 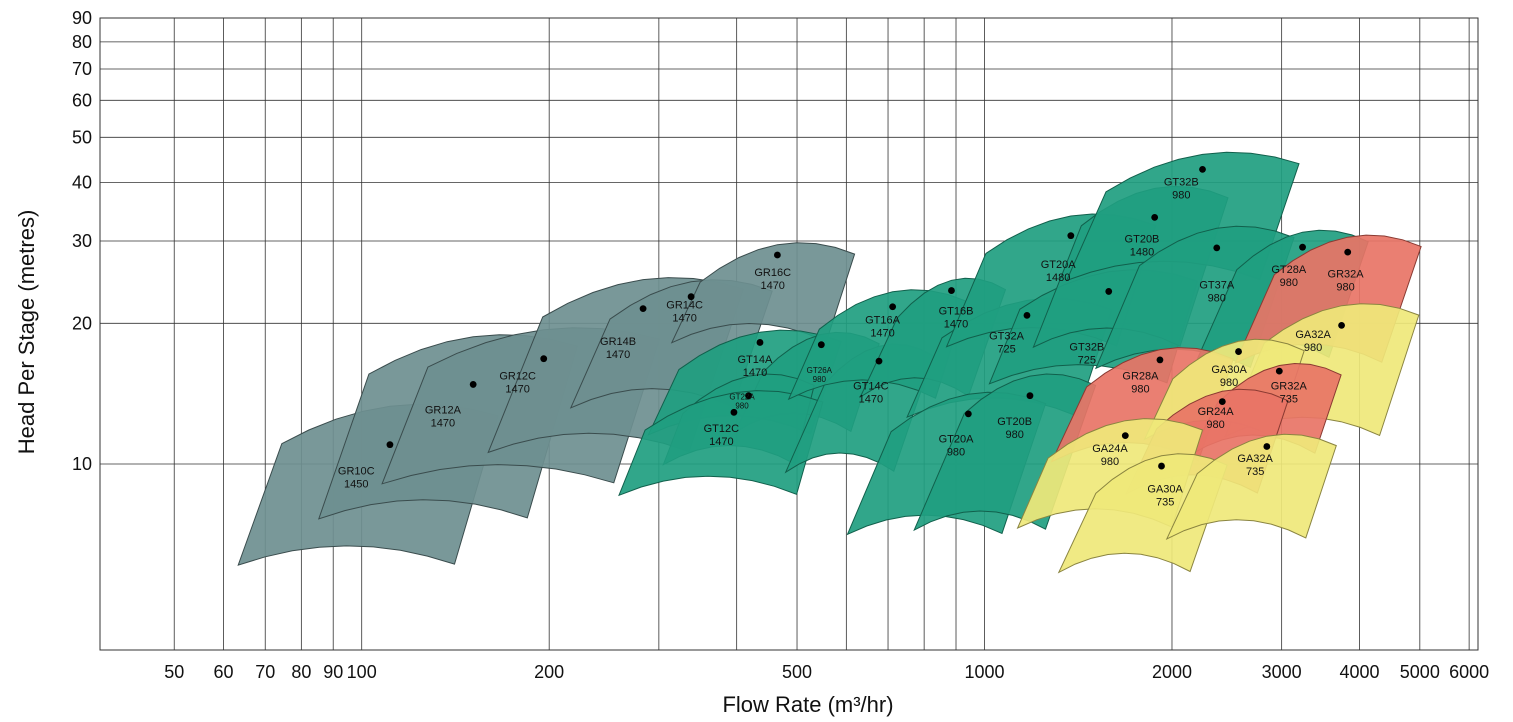 What do you see at coordinates (1172, 672) in the screenshot?
I see `x-tick-label: 2000` at bounding box center [1172, 672].